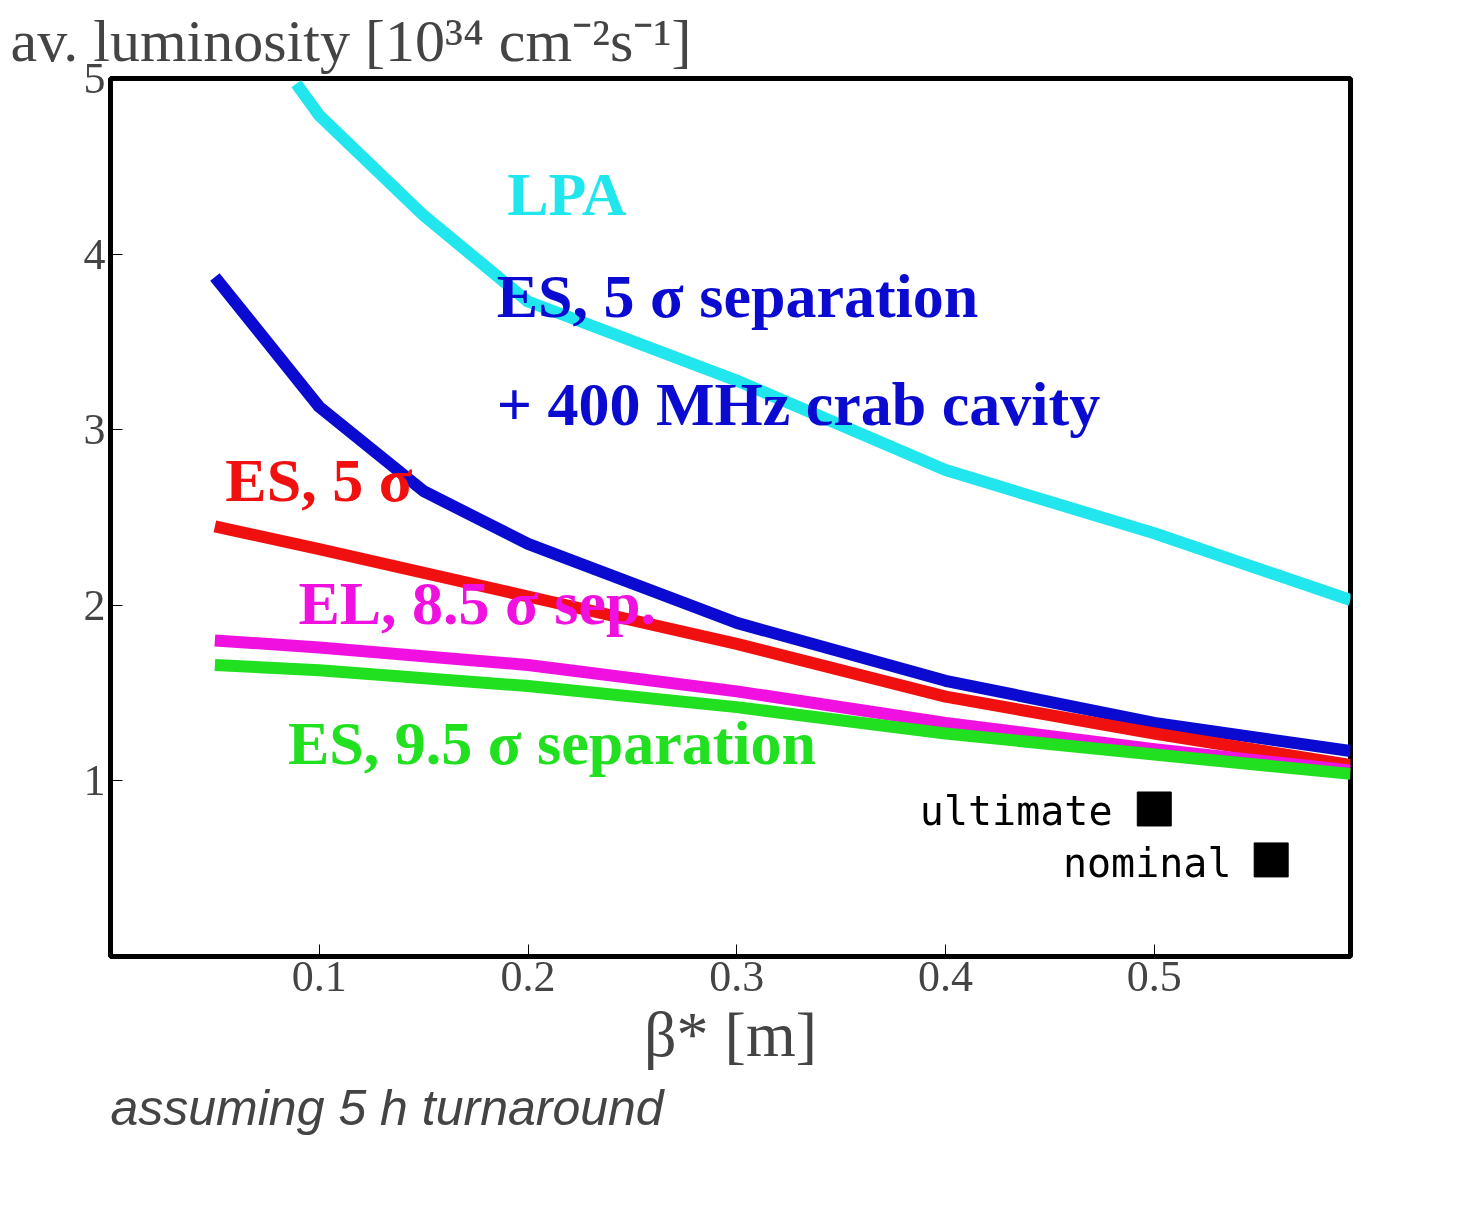 Image resolution: width=1457 pixels, height=1217 pixels. I want to click on x-tick-label: 0.1, so click(319, 976).